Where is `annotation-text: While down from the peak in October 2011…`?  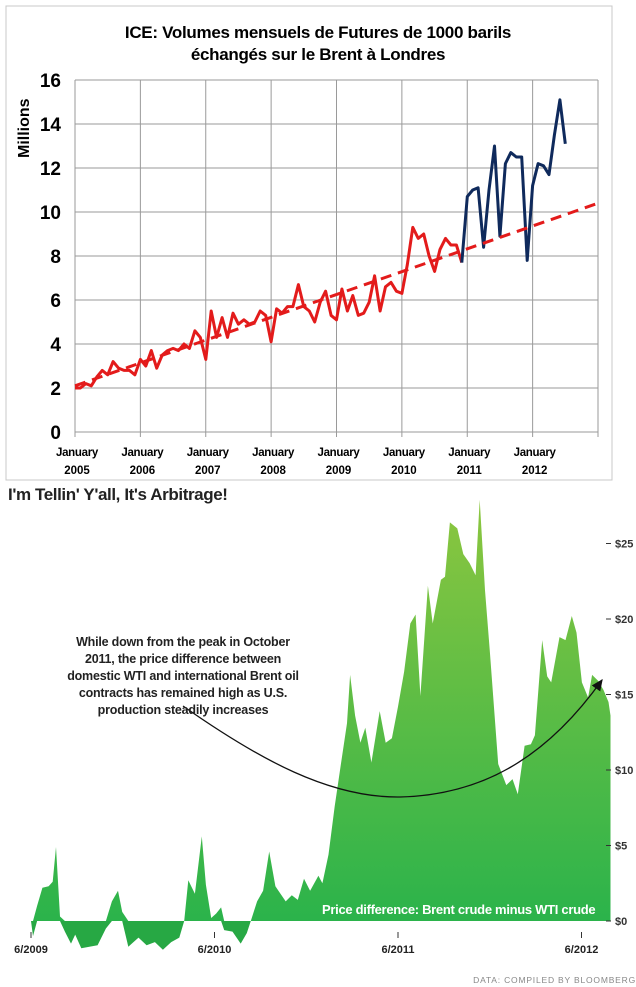
annotation-text: While down from the peak in October 2011… is located at coordinates (183, 676).